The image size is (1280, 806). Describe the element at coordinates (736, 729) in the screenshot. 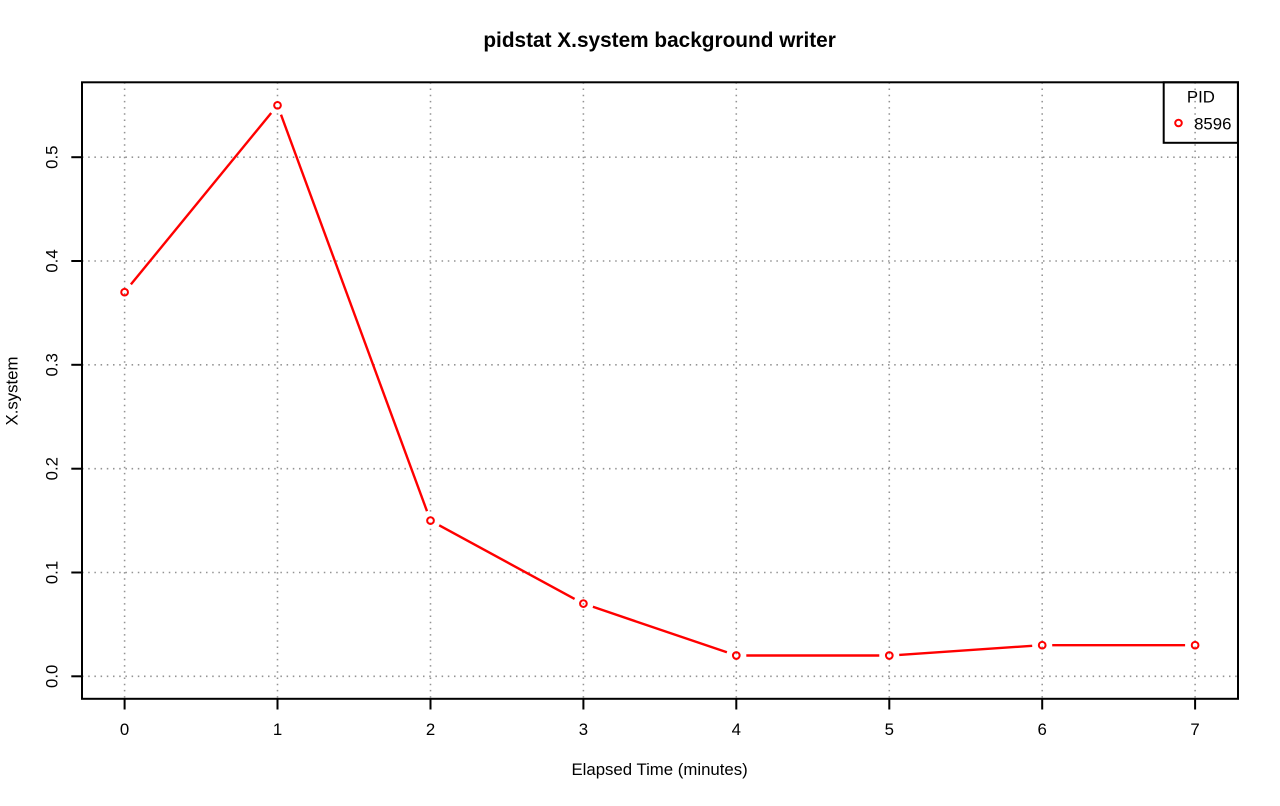

I see `svg-text: 4` at that location.